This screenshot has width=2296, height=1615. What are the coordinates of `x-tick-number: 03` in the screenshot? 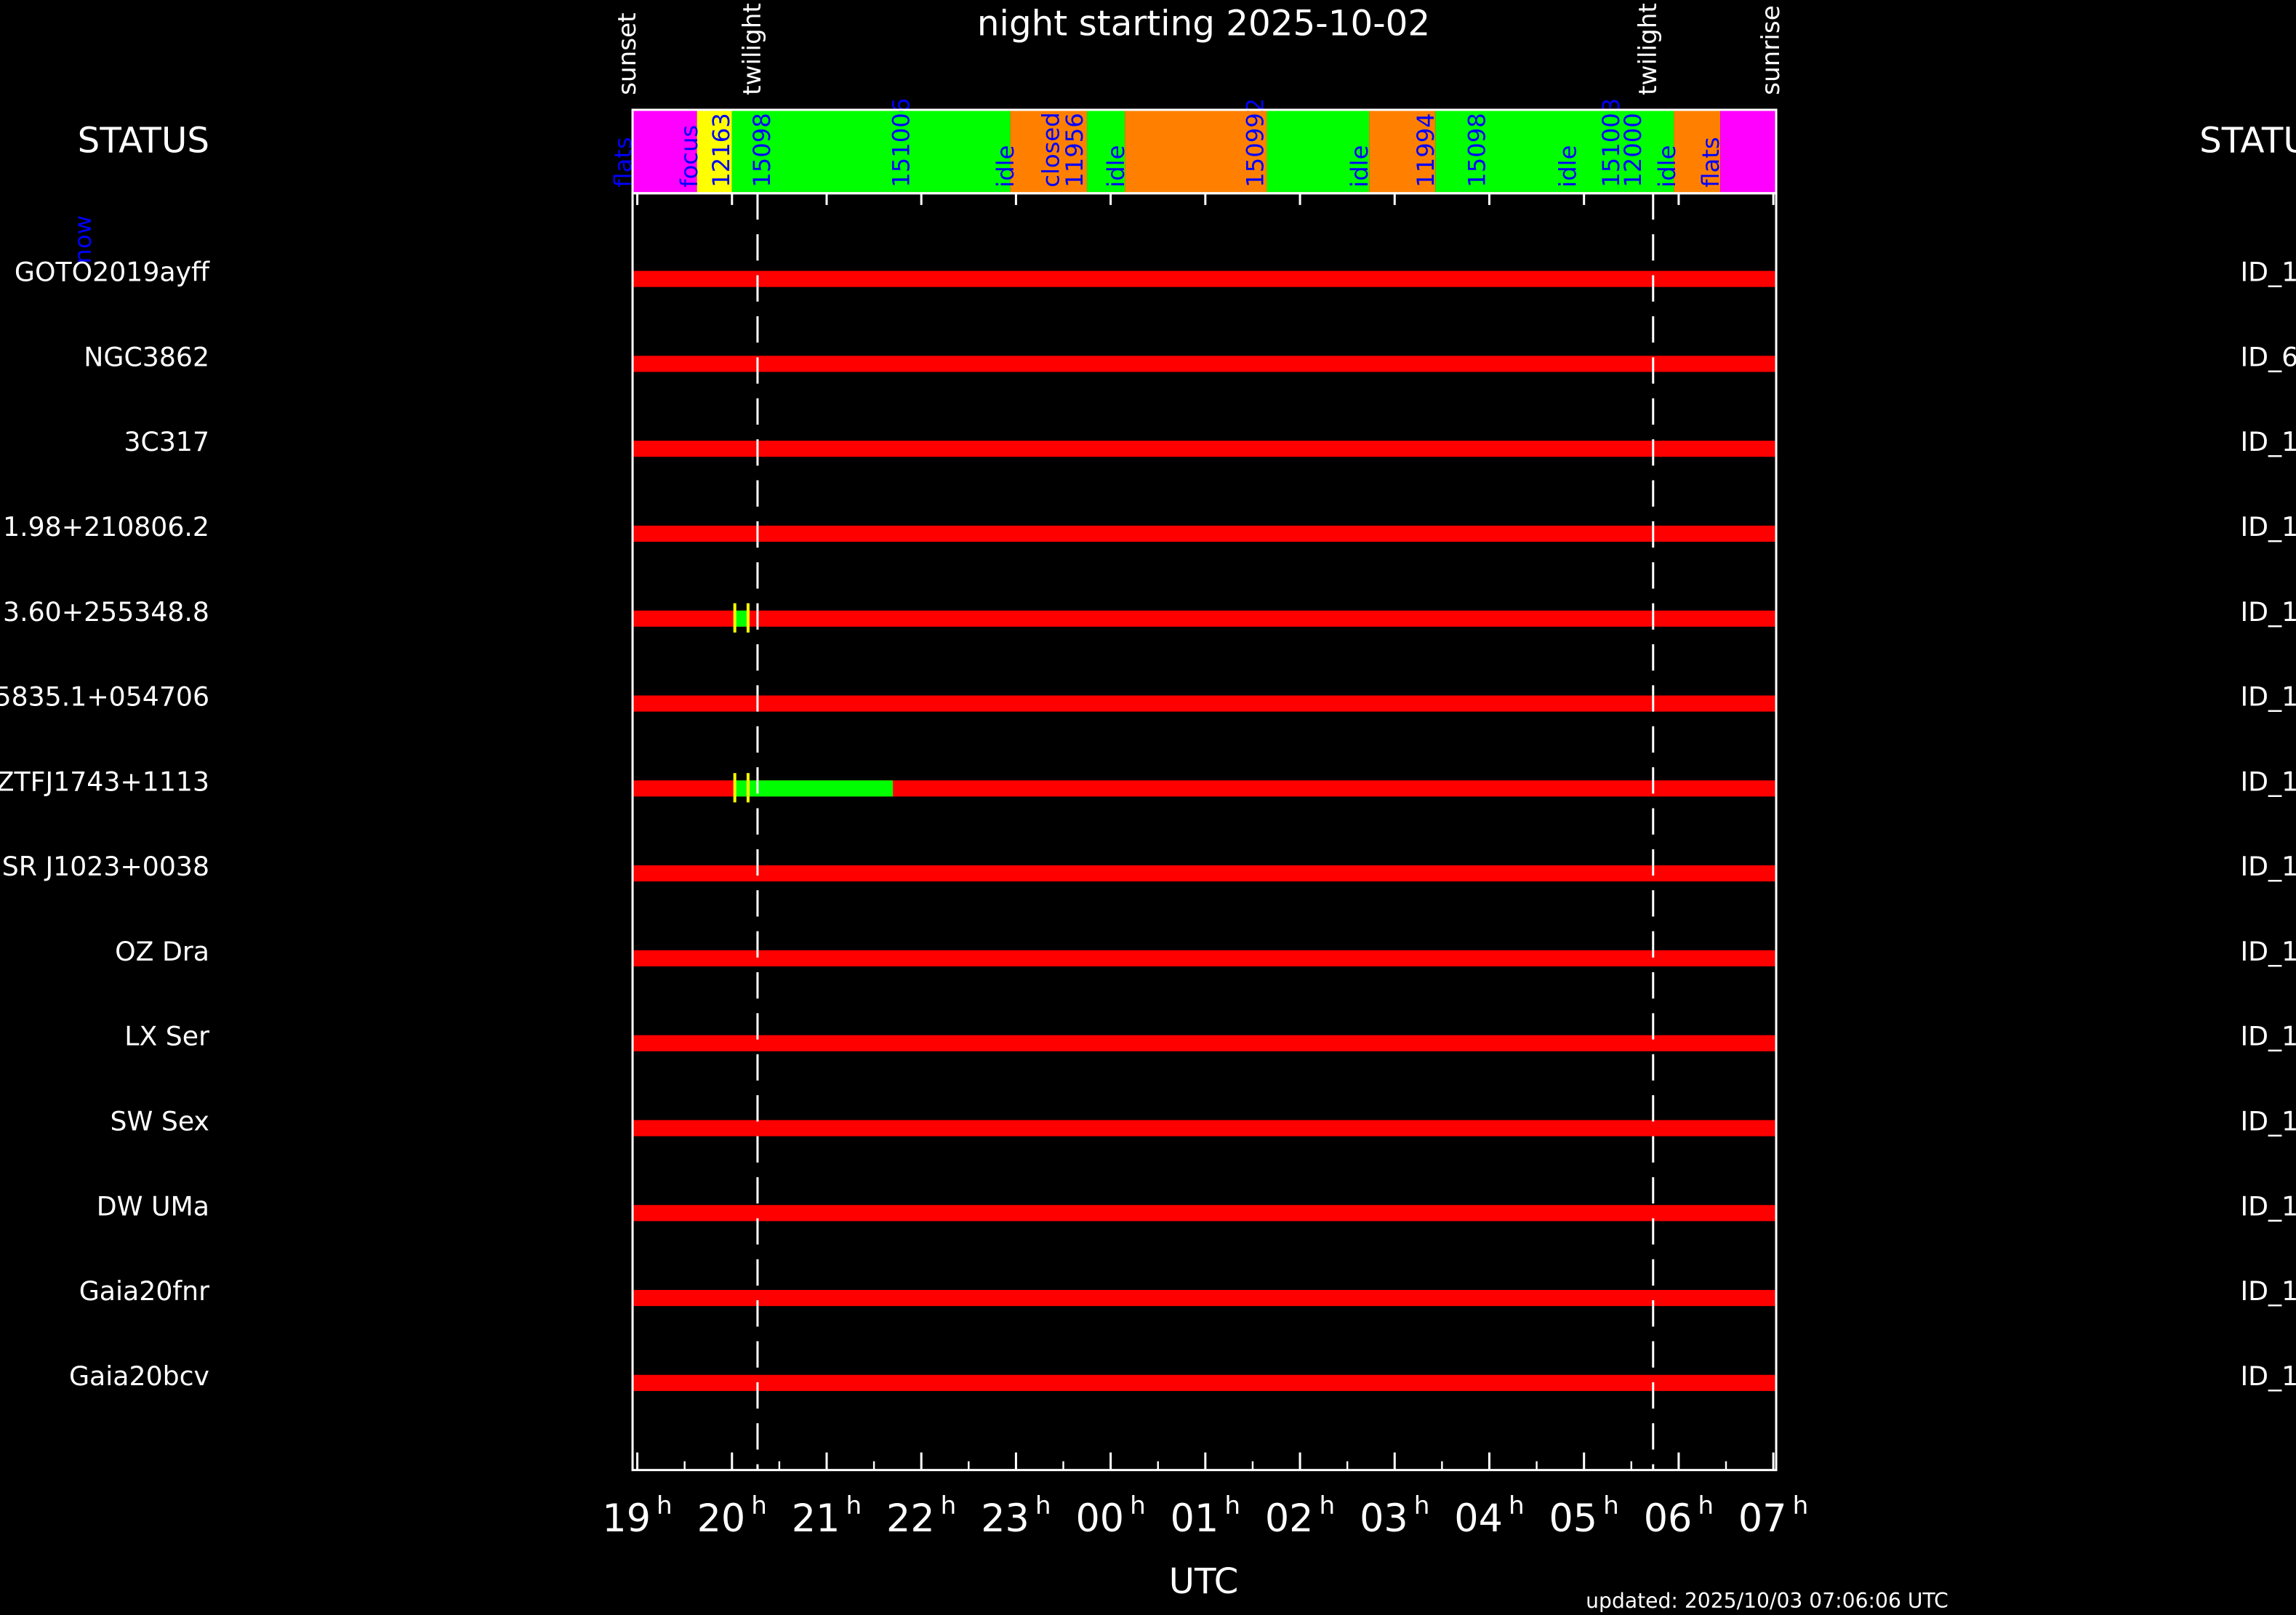 It's located at (1384, 1518).